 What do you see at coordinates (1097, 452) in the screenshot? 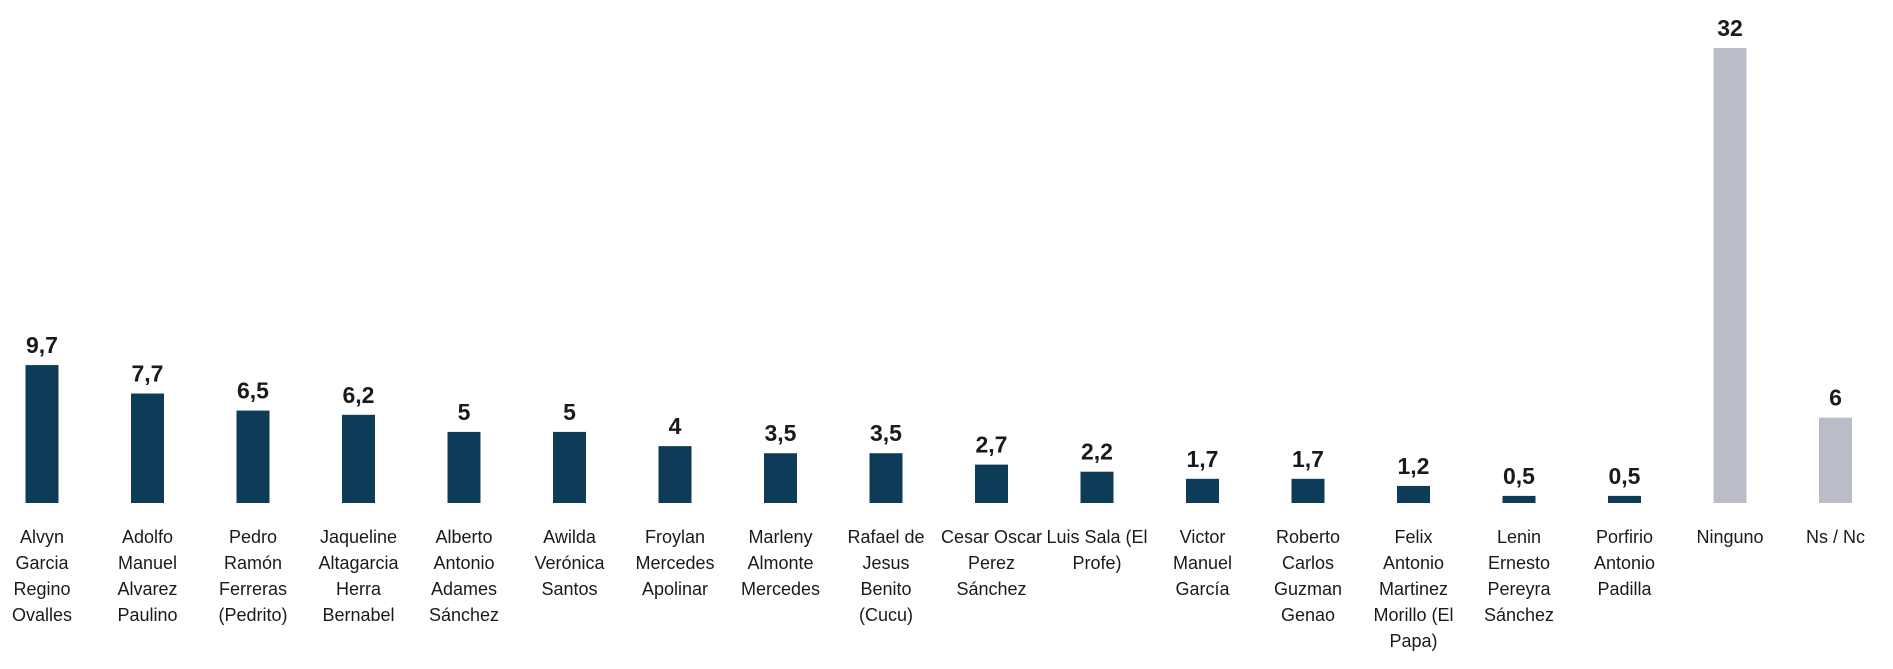
I see `value-label: 2,2` at bounding box center [1097, 452].